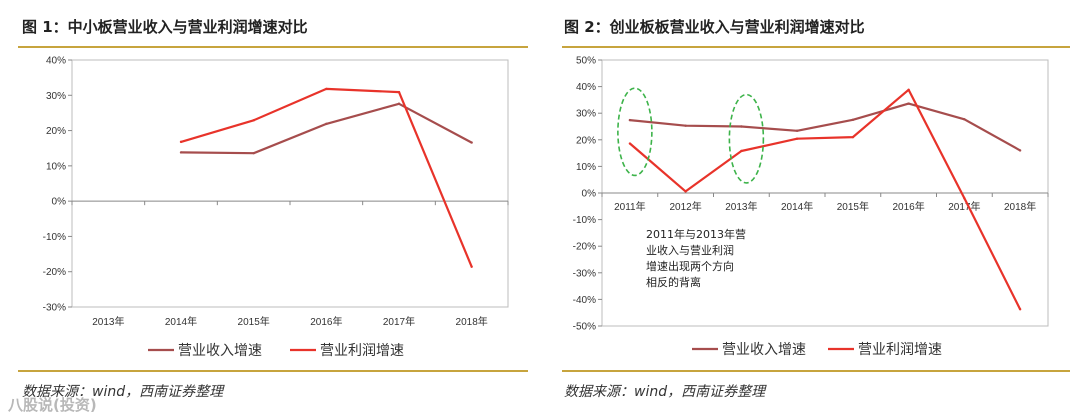  What do you see at coordinates (630, 206) in the screenshot?
I see `x-tick-label: 2011年` at bounding box center [630, 206].